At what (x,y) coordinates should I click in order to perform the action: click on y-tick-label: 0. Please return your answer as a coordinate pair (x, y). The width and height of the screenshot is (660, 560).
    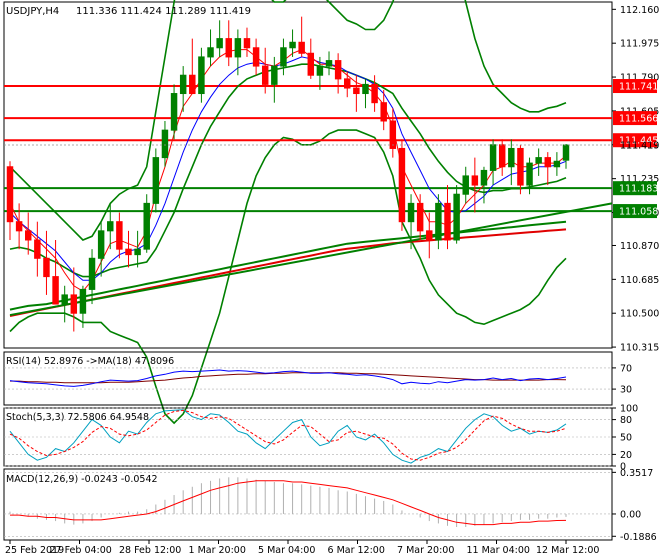
    Looking at the image, I should click on (623, 467).